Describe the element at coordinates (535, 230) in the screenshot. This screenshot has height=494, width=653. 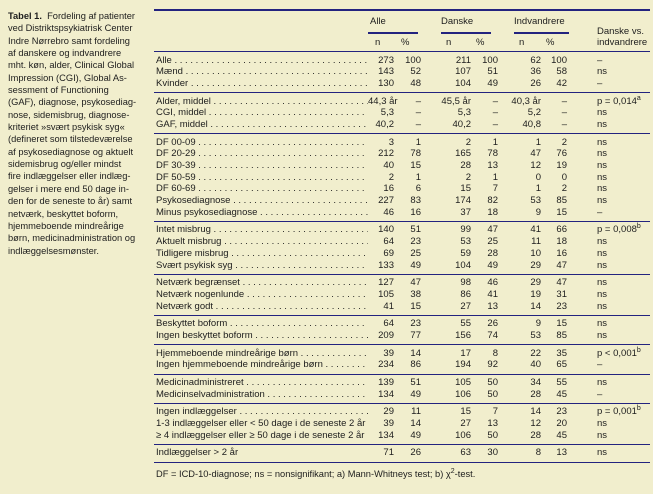
I see `cell-n-indvandrere: 41` at that location.